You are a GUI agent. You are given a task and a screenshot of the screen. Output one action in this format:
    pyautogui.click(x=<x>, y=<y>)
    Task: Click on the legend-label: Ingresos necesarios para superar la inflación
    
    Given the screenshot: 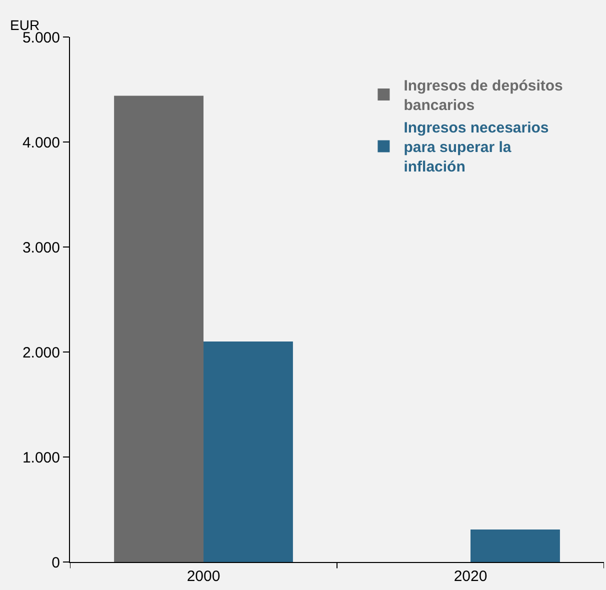 What is the action you would take?
    pyautogui.click(x=476, y=148)
    